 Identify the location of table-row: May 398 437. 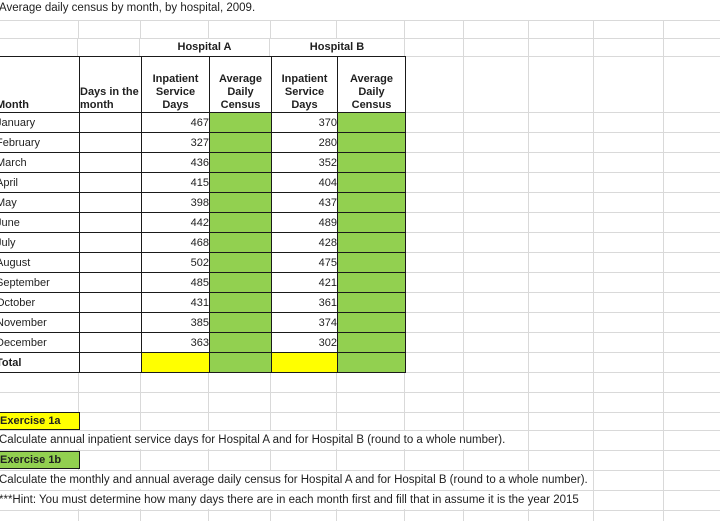
(203, 202).